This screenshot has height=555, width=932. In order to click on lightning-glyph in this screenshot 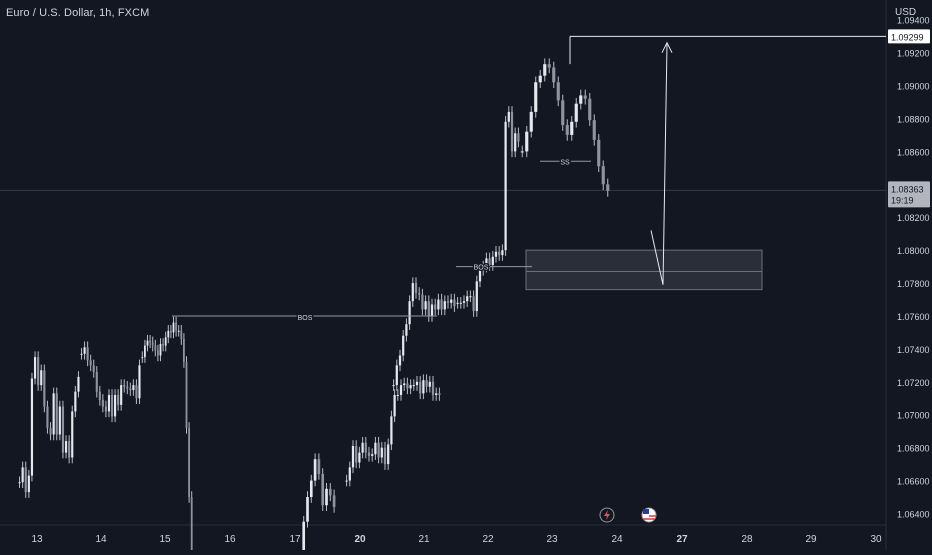, I will do `click(607, 515)`.